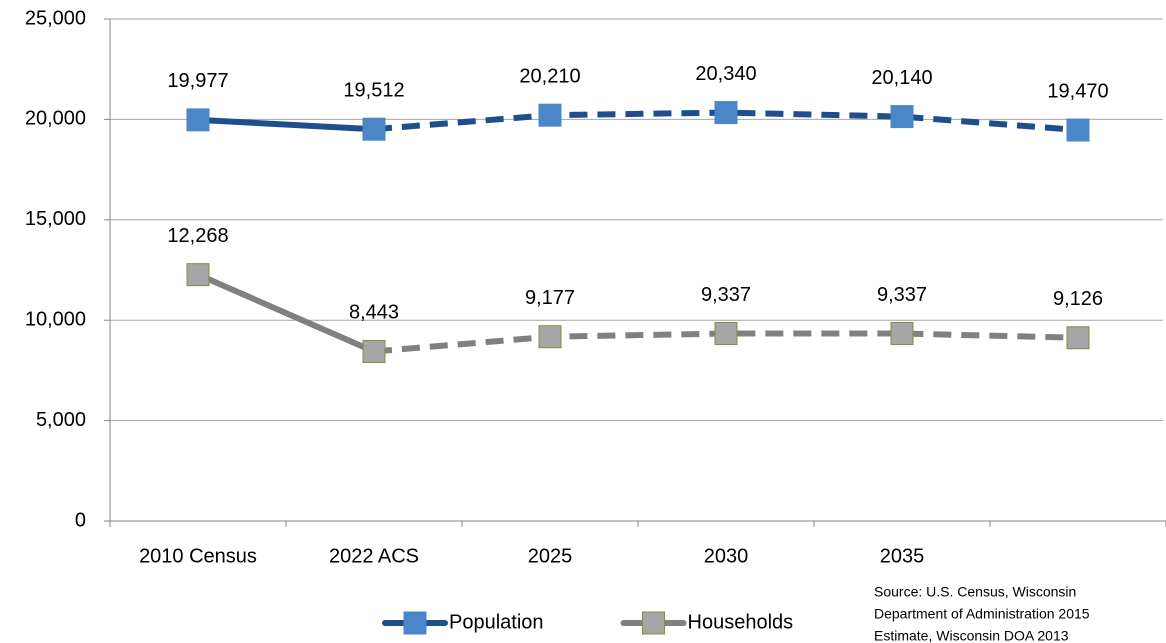 This screenshot has width=1166, height=643. Describe the element at coordinates (975, 592) in the screenshot. I see `source-note: Source: U.S. Census, Wisconsin` at that location.